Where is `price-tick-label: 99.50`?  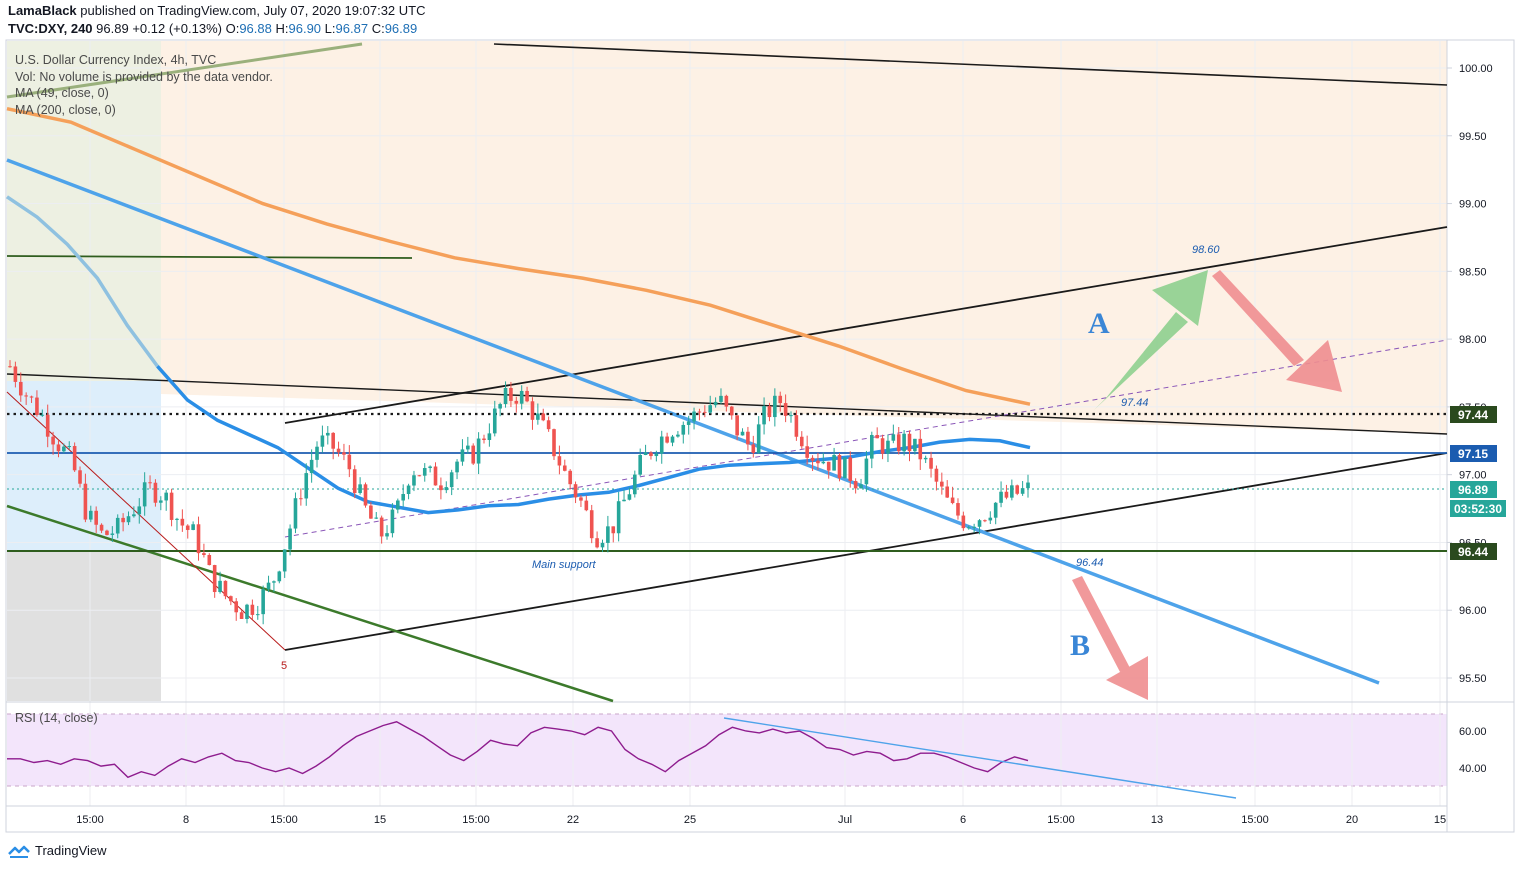
price-tick-label: 99.50 is located at coordinates (1473, 137).